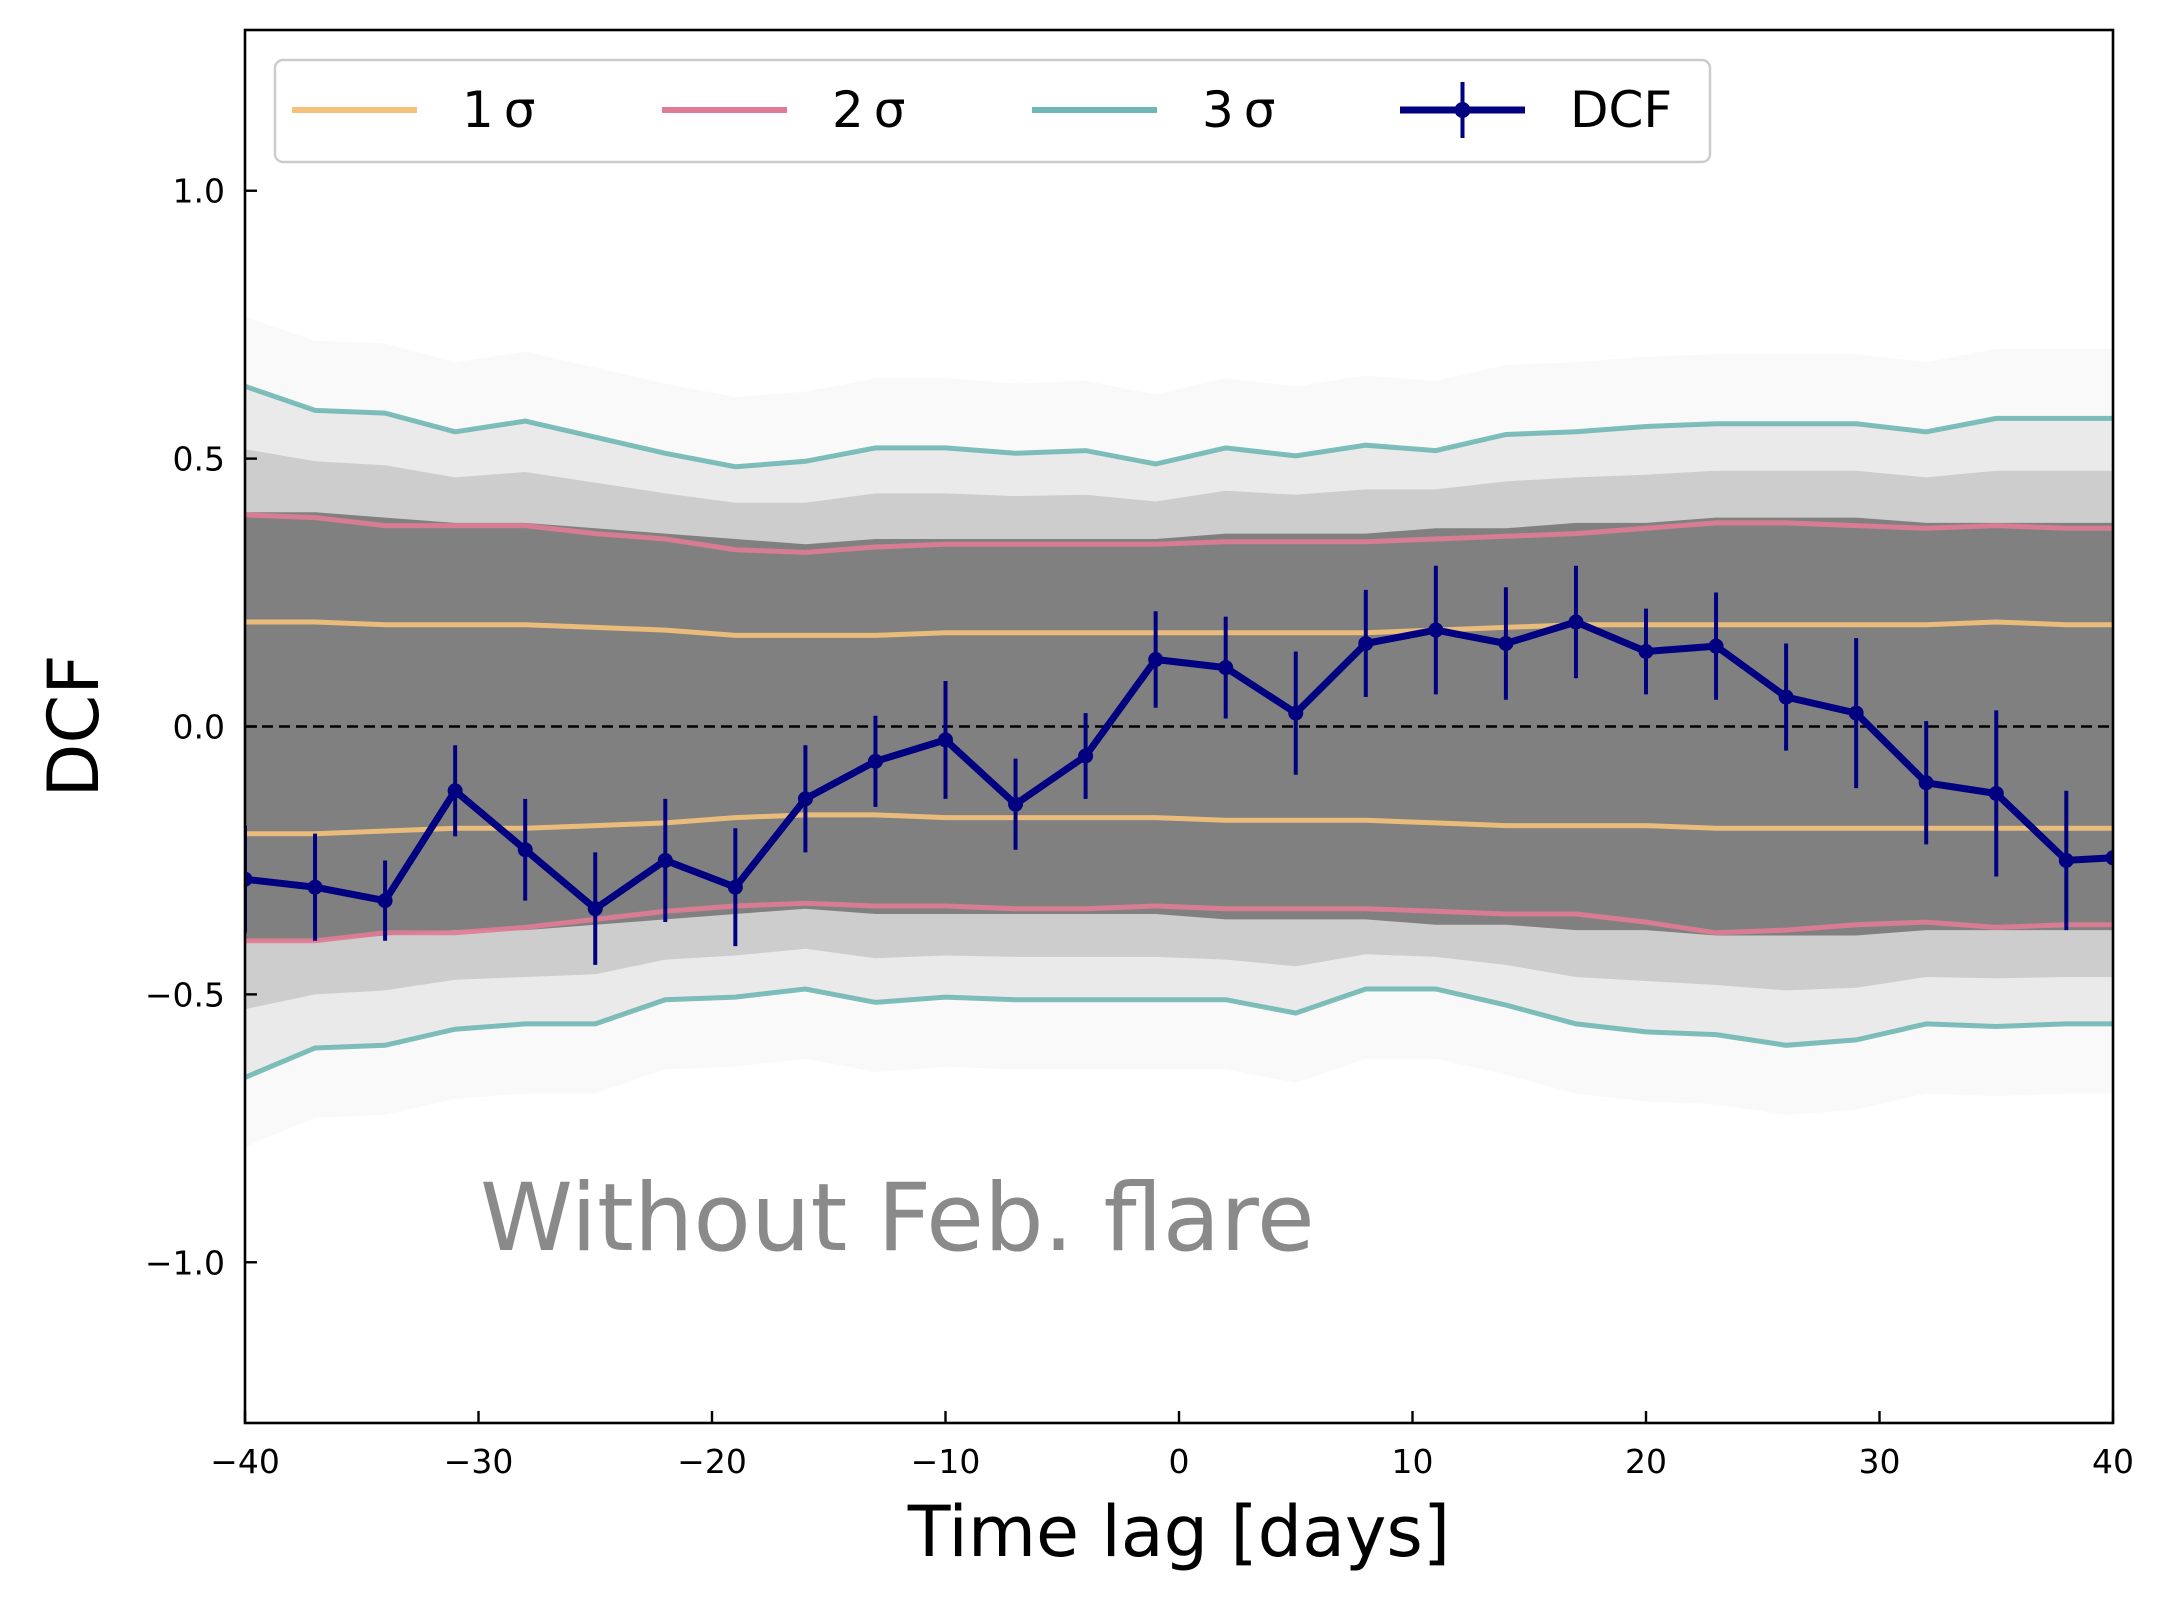 The height and width of the screenshot is (1598, 2159). I want to click on y-axis-label: DCF, so click(74, 725).